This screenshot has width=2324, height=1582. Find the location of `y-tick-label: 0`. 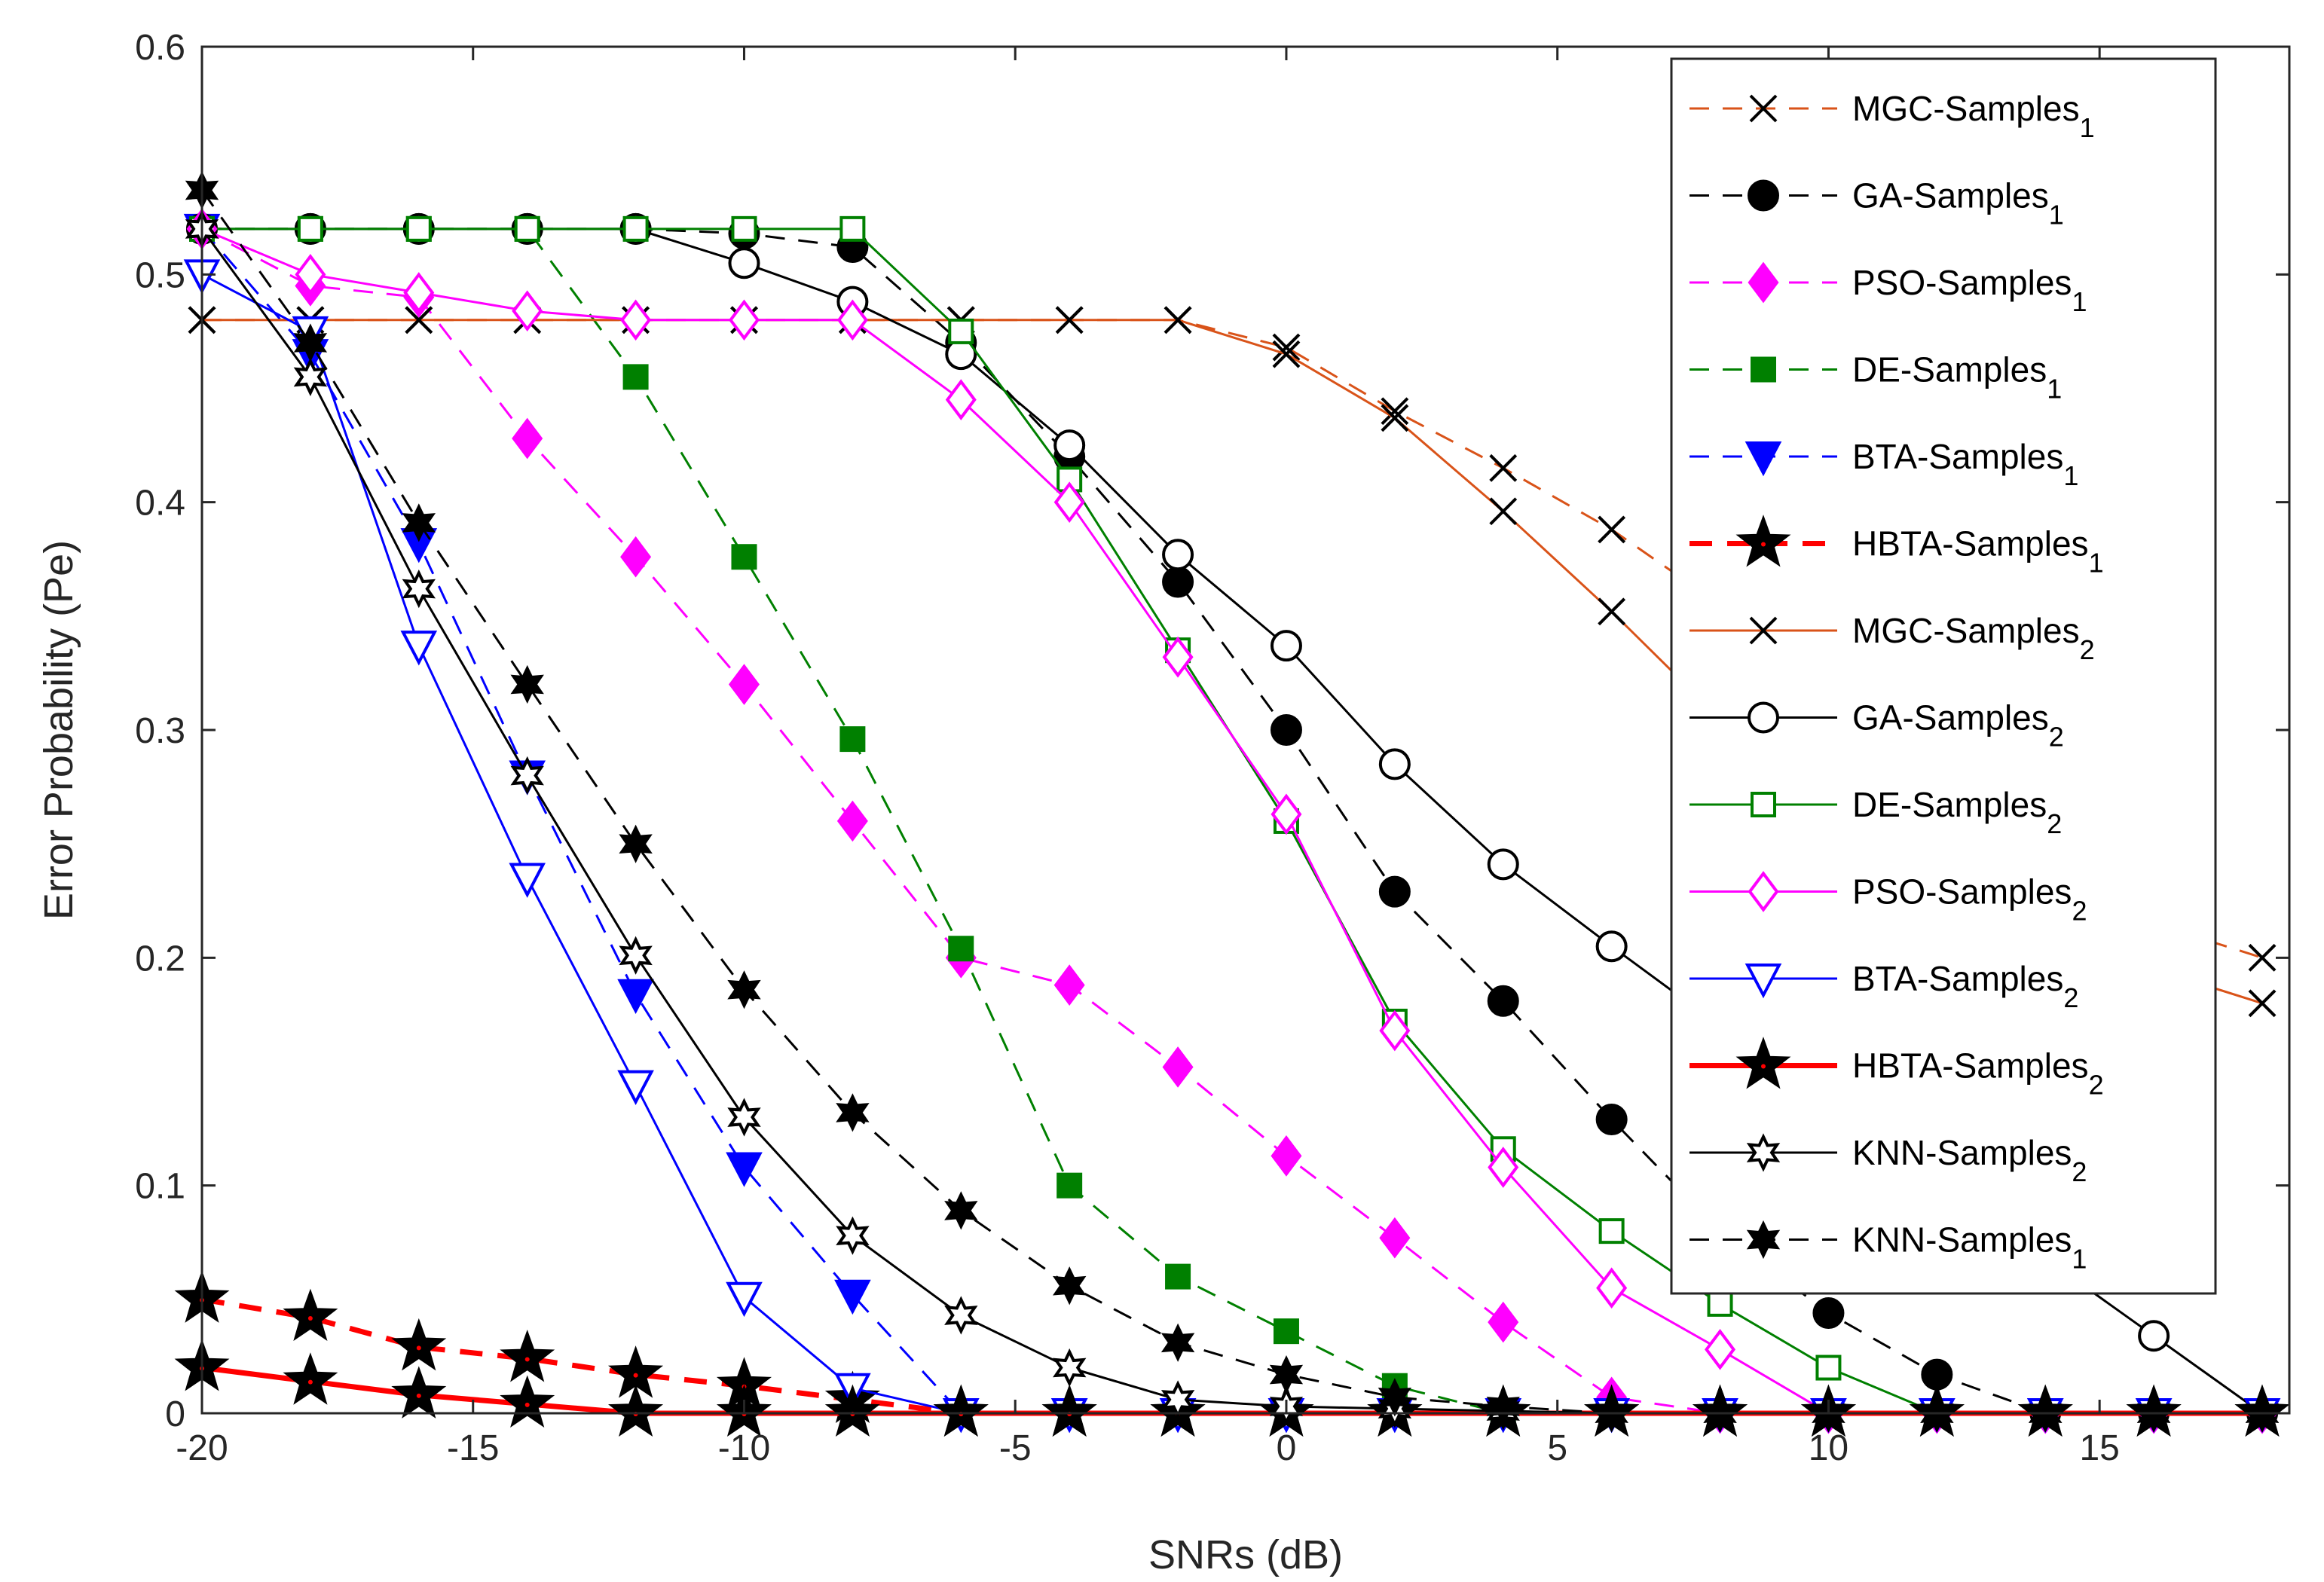

y-tick-label: 0 is located at coordinates (175, 1414).